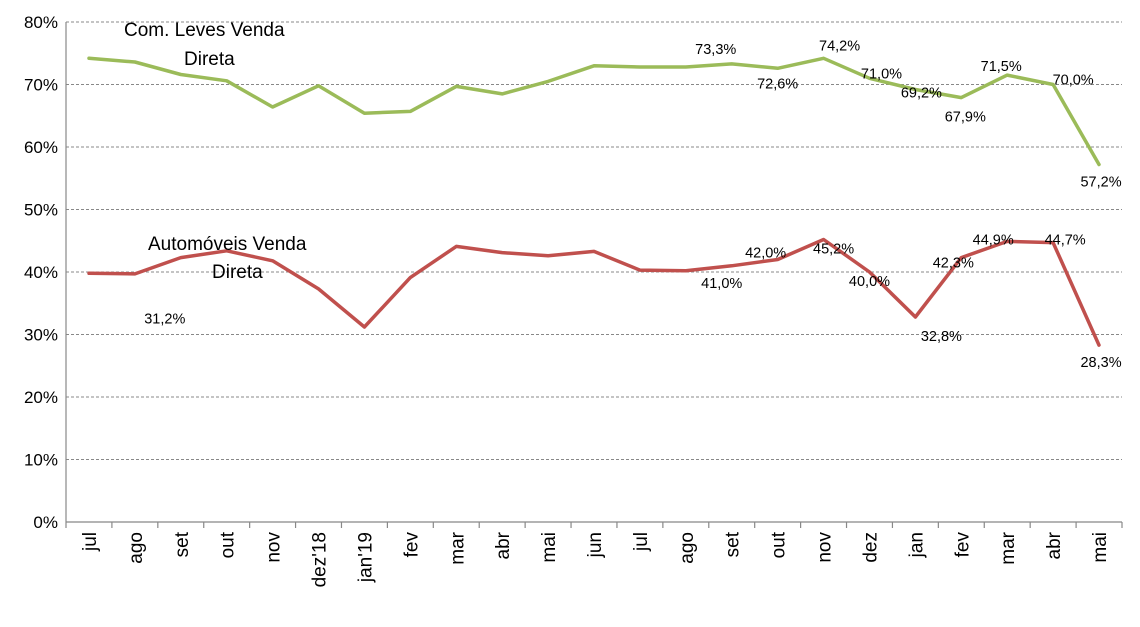 The width and height of the screenshot is (1140, 627). I want to click on y-tick-label: 20%, so click(41, 397).